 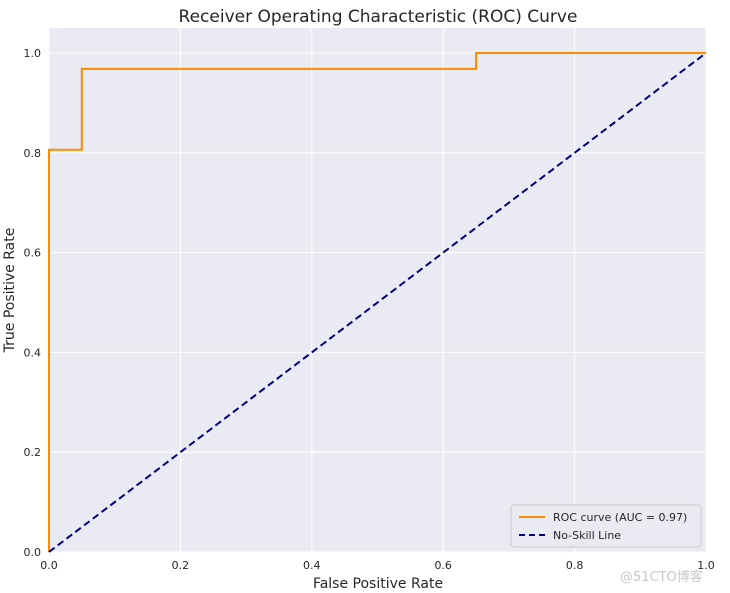 I want to click on x-tick-label: 1.0, so click(x=706, y=565).